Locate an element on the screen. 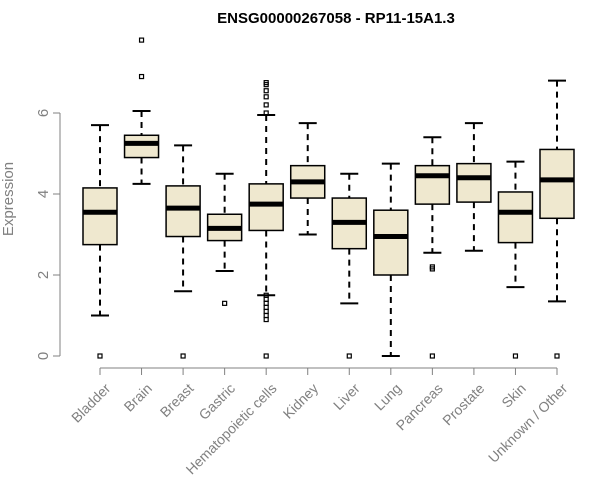  x-tick-label: Skin is located at coordinates (513, 395).